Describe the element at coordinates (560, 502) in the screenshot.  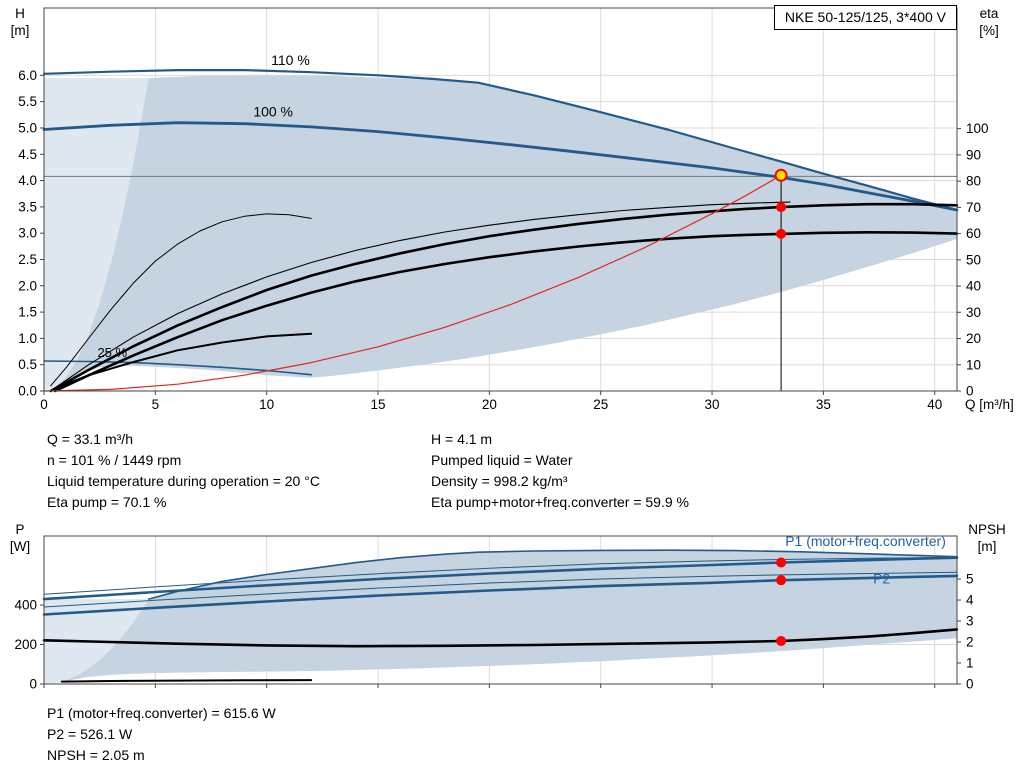
I see `info-line-eta-total: Eta pump+motor+freq.converter = 59.9 %` at that location.